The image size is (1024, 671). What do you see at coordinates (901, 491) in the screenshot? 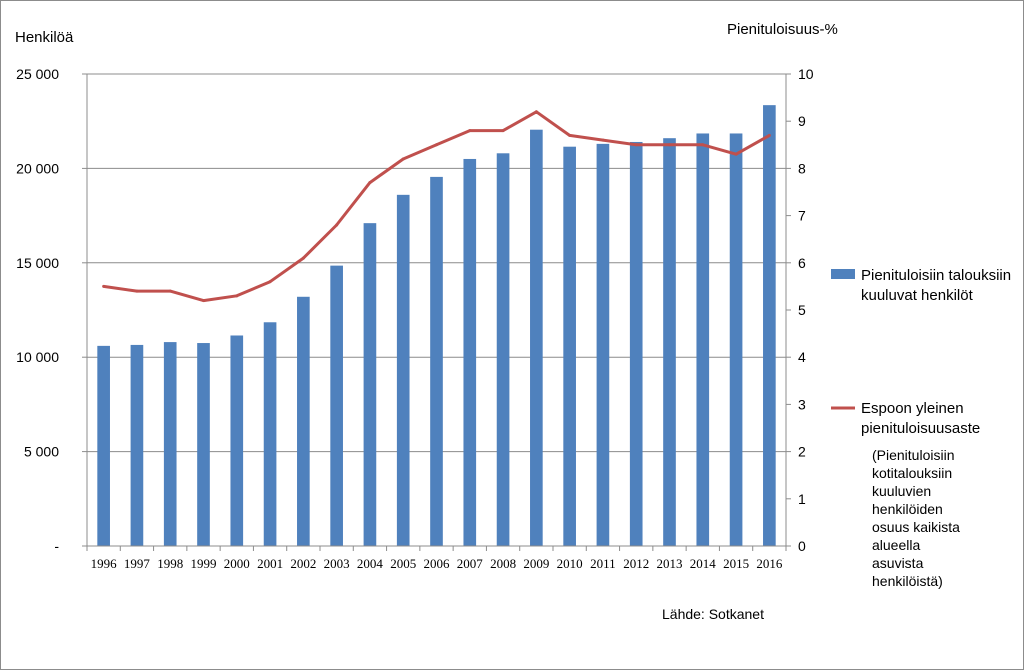
I see `legend-note-line: kuuluvien` at bounding box center [901, 491].